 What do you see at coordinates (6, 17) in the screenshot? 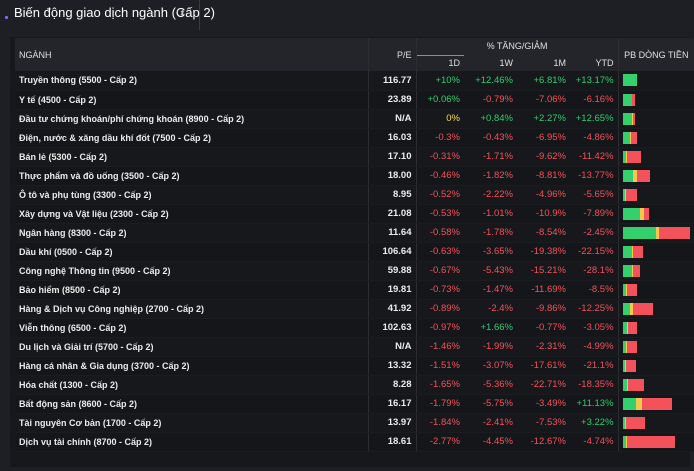
I see `tab-marker-icon` at bounding box center [6, 17].